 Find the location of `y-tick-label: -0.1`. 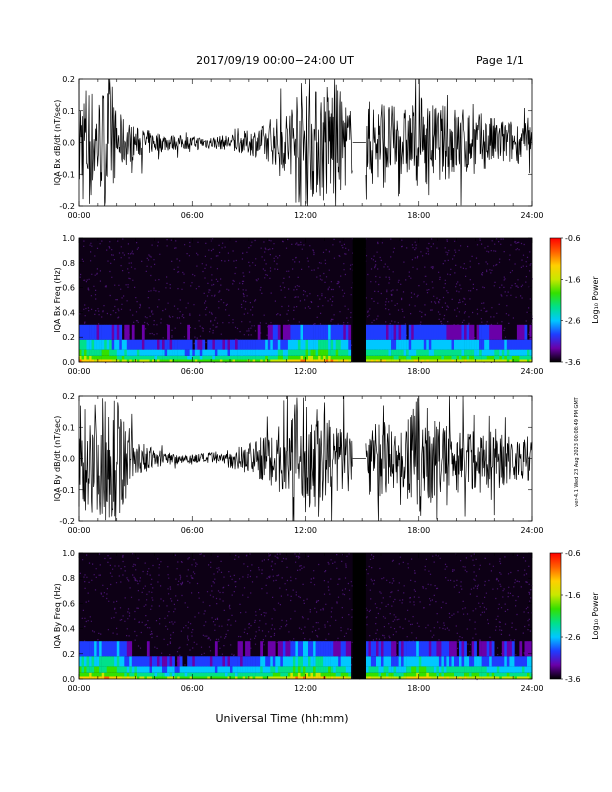

y-tick-label: -0.1 is located at coordinates (67, 490).